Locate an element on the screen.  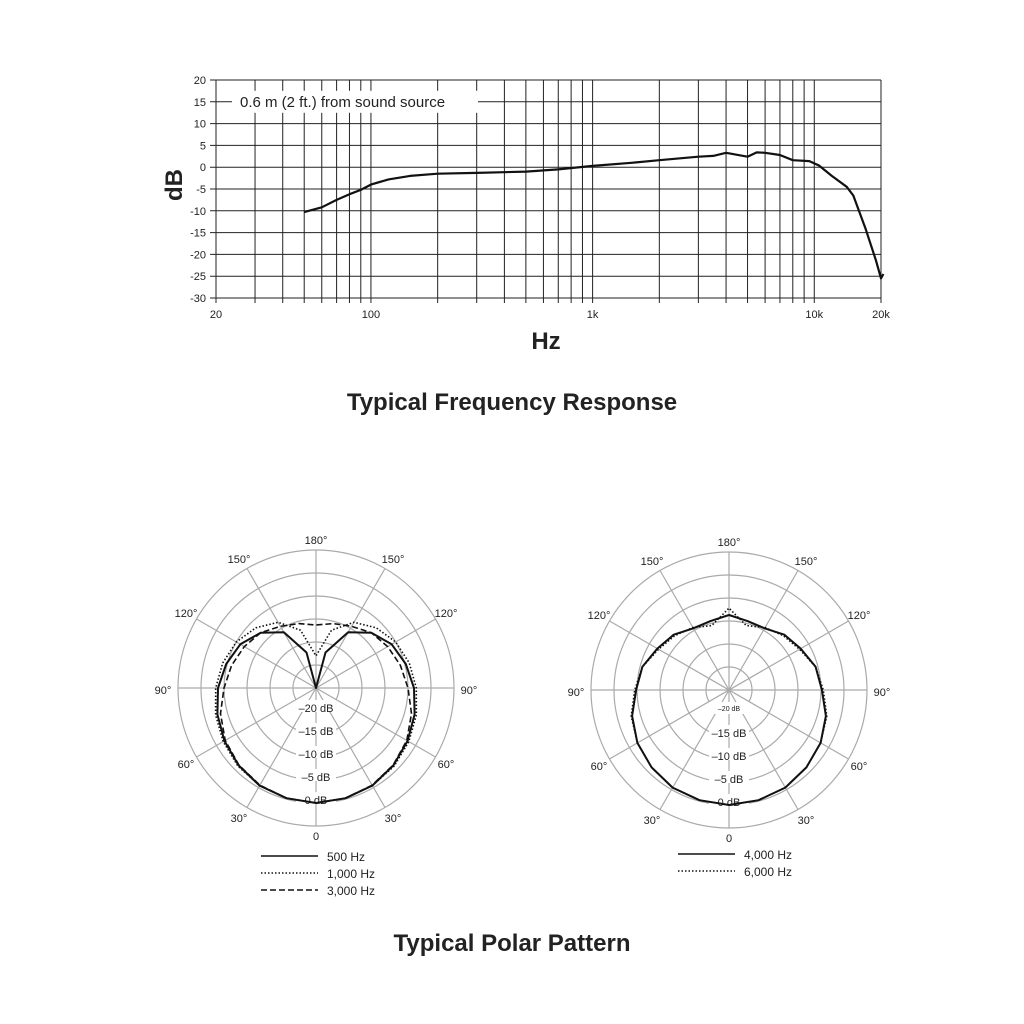
legend-label: 3,000 Hz is located at coordinates (351, 891).